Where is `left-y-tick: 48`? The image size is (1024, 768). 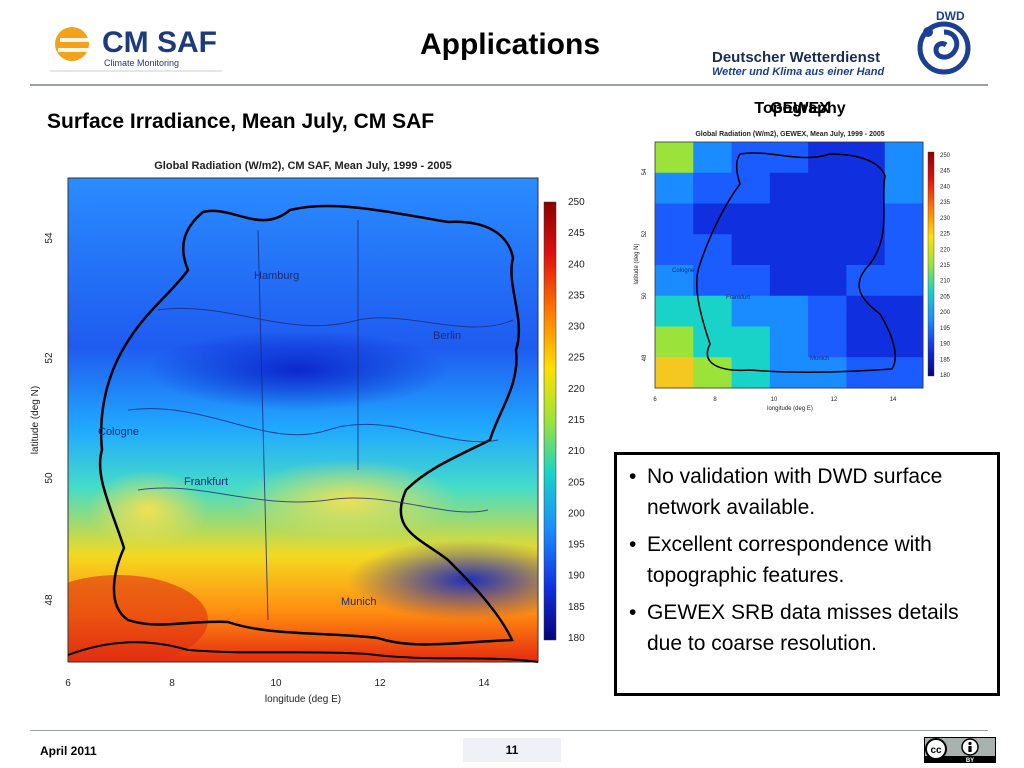
left-y-tick: 48 is located at coordinates (49, 600).